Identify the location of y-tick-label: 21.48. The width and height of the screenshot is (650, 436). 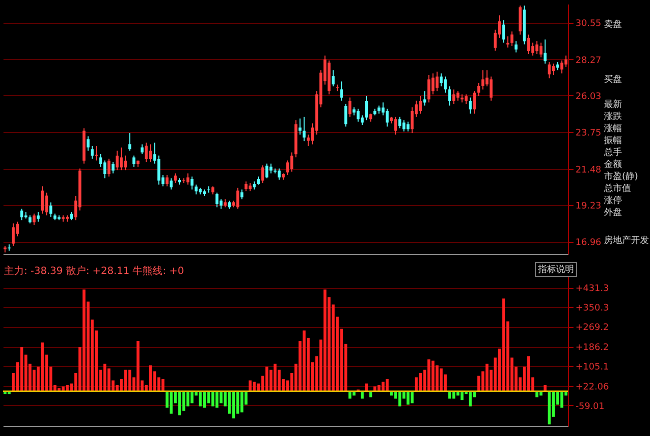
(589, 170).